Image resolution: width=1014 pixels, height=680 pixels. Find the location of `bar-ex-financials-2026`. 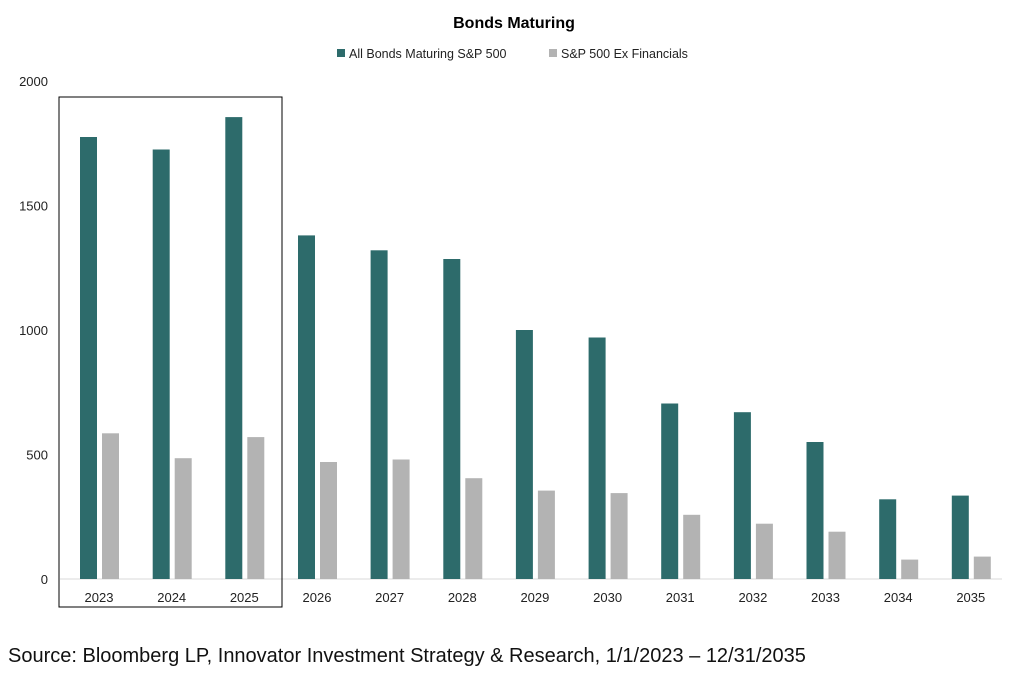

bar-ex-financials-2026 is located at coordinates (328, 520).